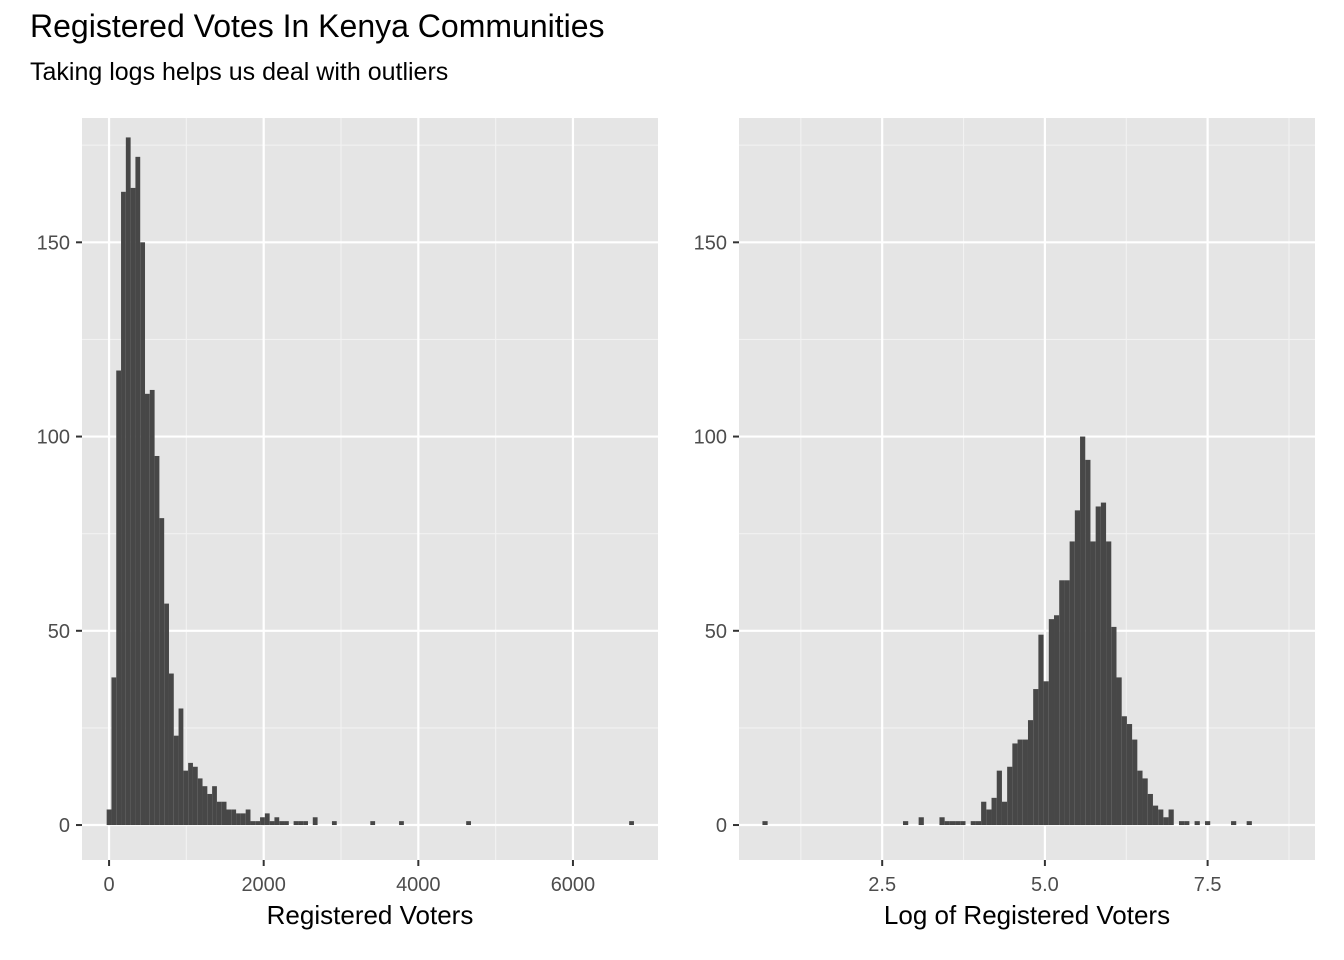 Image resolution: width=1344 pixels, height=960 pixels. Describe the element at coordinates (1027, 915) in the screenshot. I see `x-axis-title: Log of Registered Voters` at that location.